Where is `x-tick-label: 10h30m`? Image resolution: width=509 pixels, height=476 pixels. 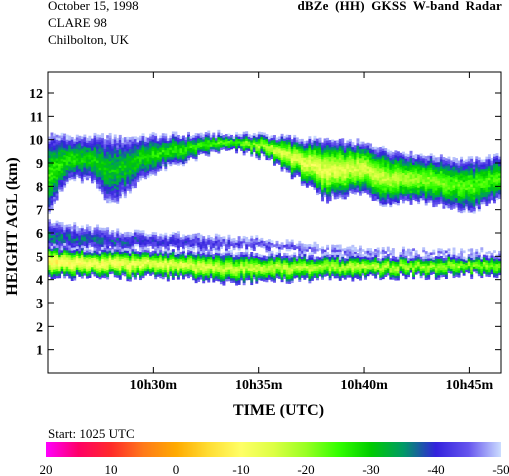
x-tick-label: 10h30m is located at coordinates (154, 385).